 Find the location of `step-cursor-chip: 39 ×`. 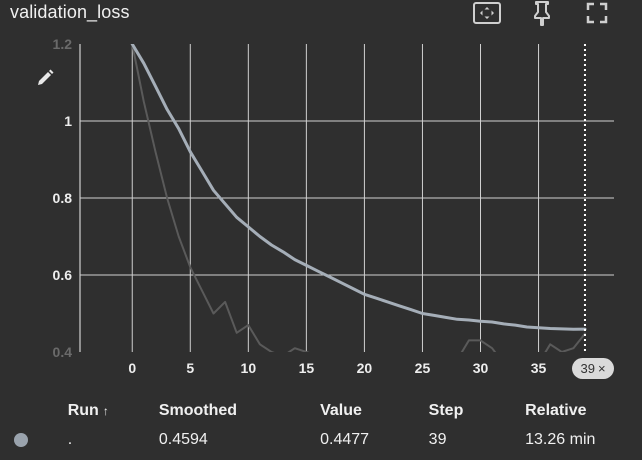

step-cursor-chip: 39 × is located at coordinates (593, 368).